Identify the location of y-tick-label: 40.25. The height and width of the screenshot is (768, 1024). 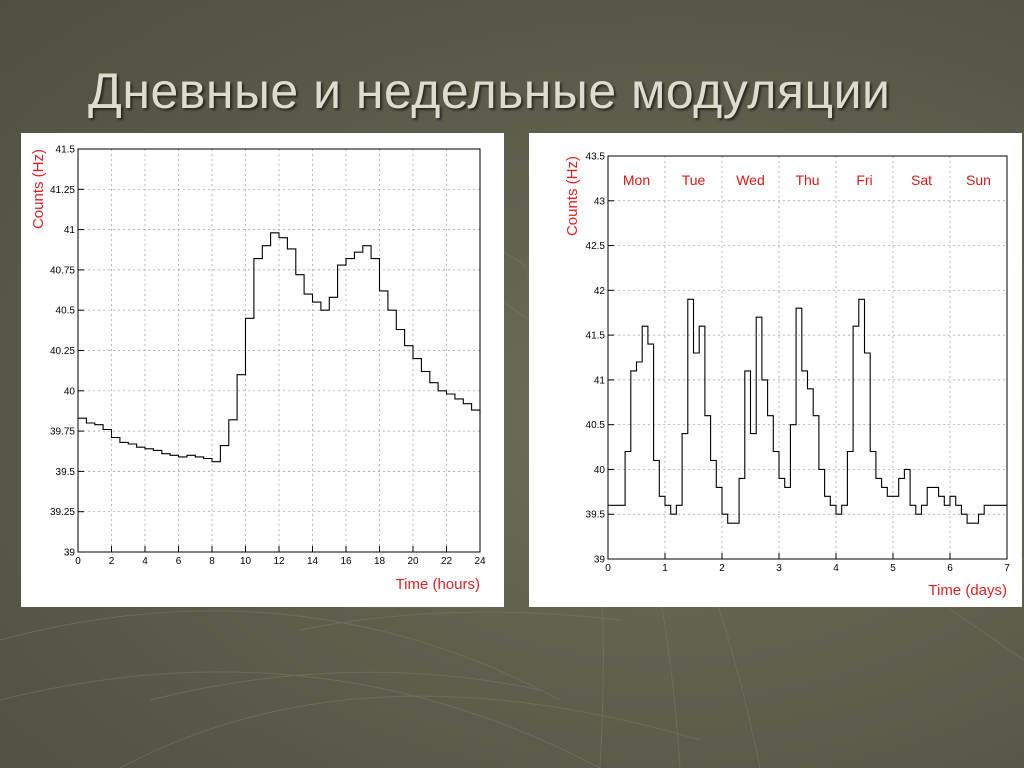
(62, 351).